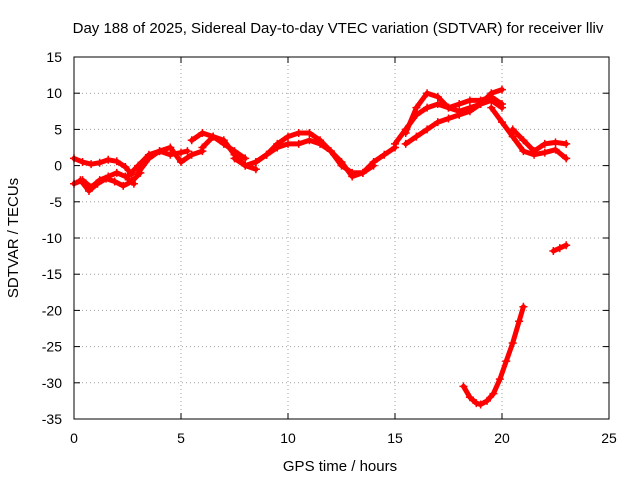 Image resolution: width=640 pixels, height=480 pixels. What do you see at coordinates (52, 383) in the screenshot?
I see `y-tick-label: -30` at bounding box center [52, 383].